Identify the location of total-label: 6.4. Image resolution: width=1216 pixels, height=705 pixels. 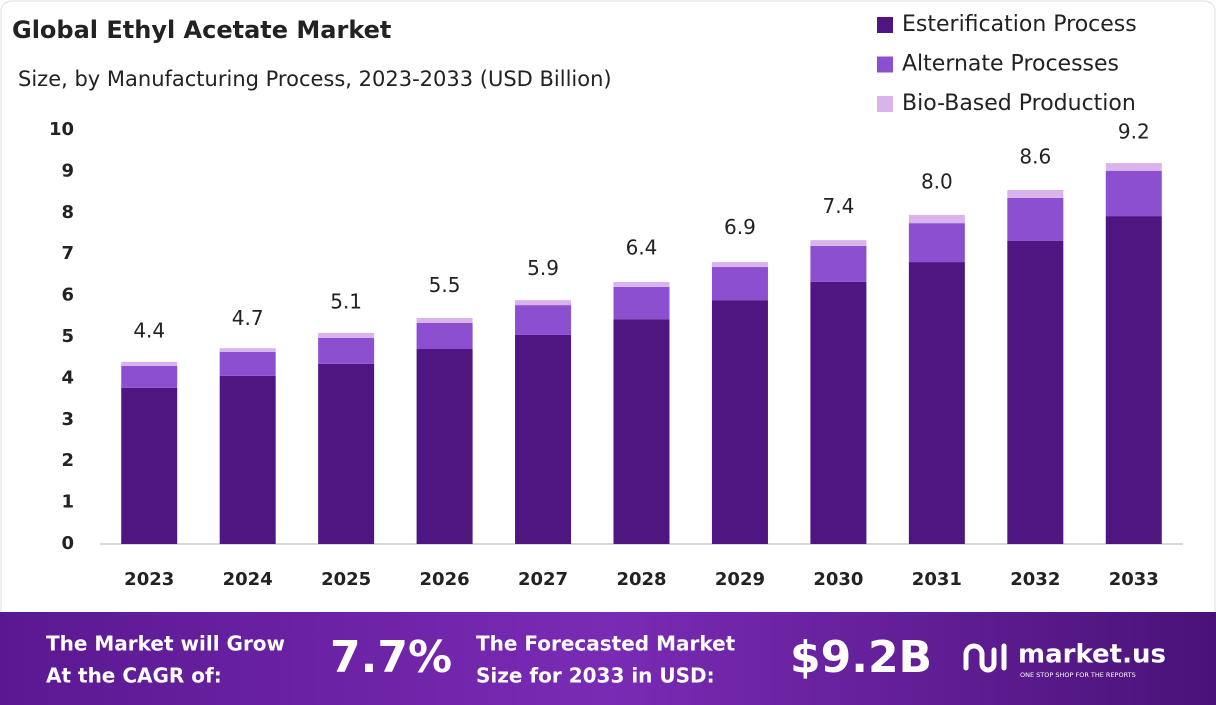
(642, 248).